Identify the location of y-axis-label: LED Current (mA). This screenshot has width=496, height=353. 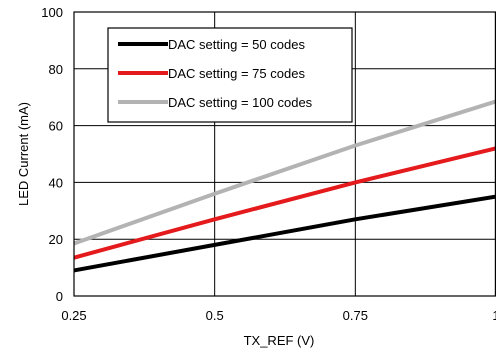
(23, 154).